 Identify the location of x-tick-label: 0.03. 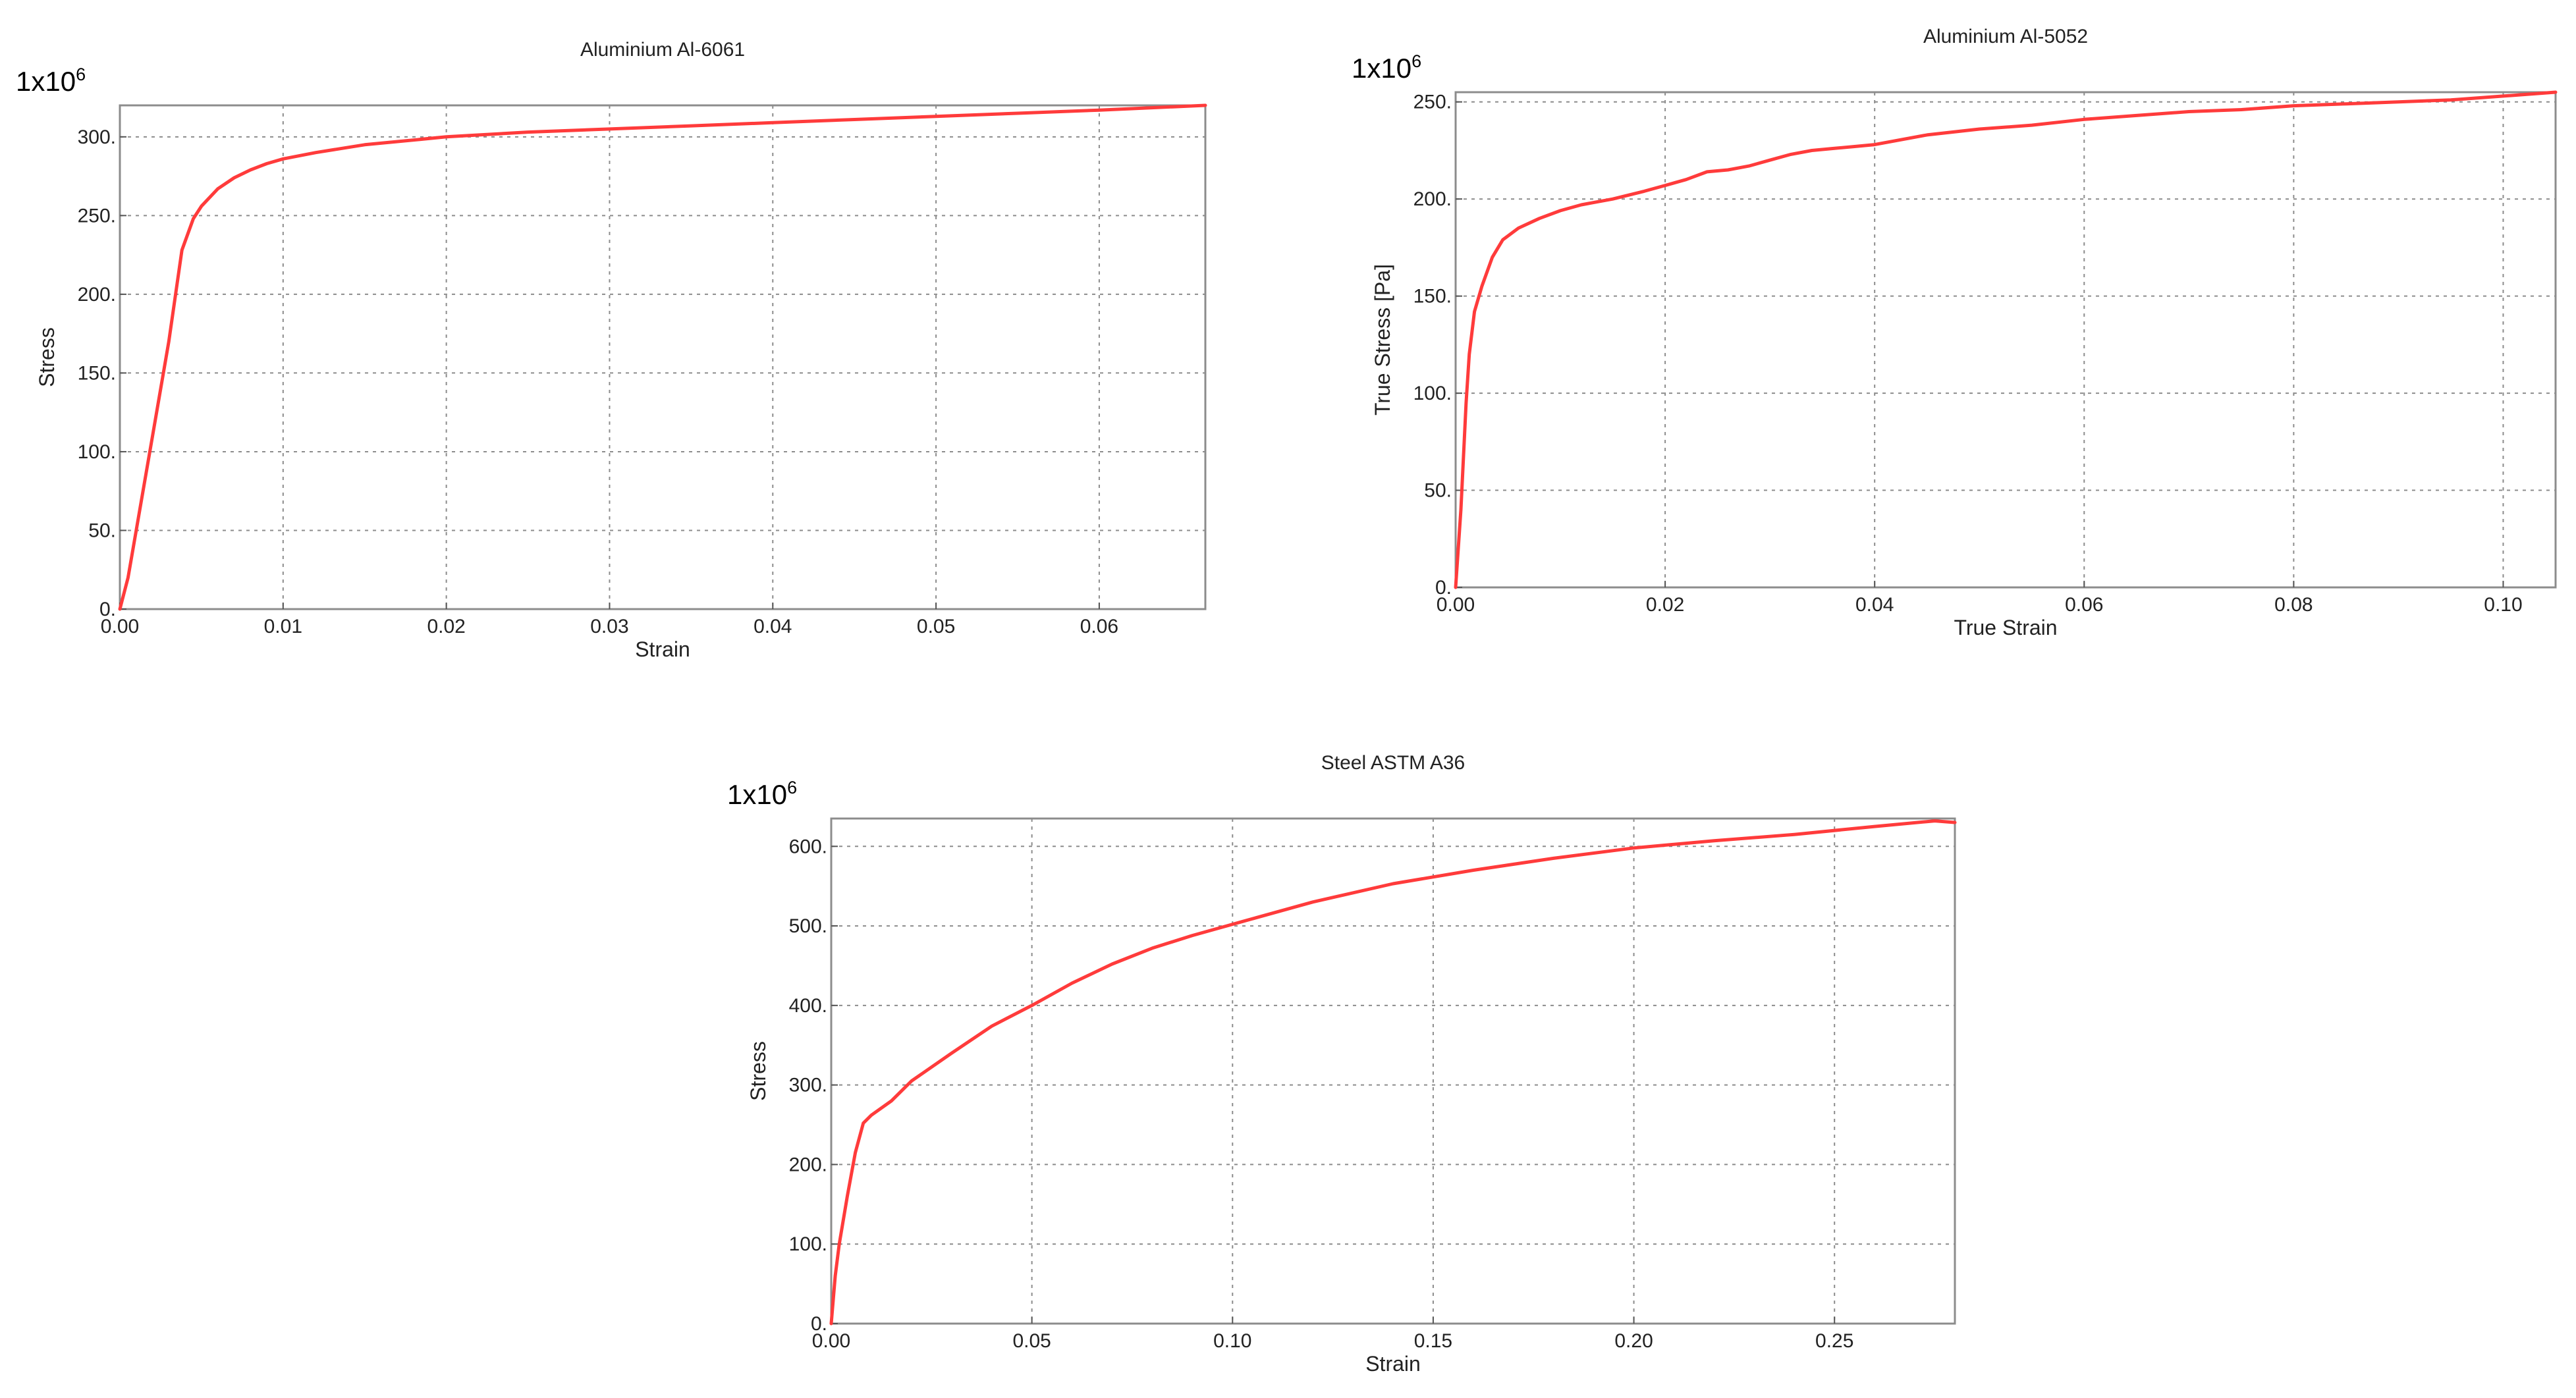
(609, 626).